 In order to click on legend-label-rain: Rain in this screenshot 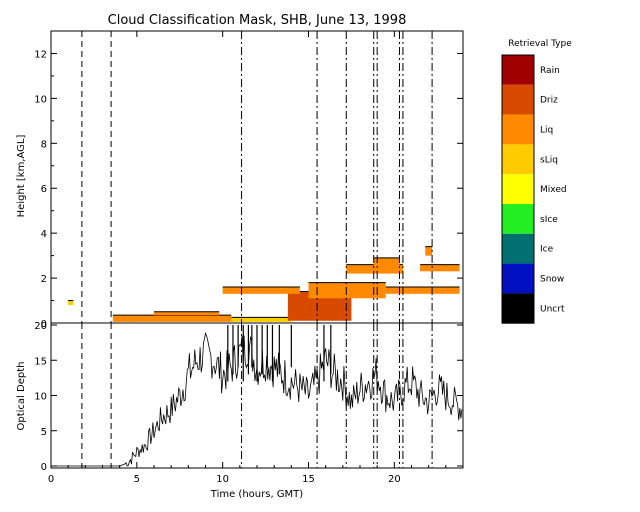, I will do `click(550, 71)`.